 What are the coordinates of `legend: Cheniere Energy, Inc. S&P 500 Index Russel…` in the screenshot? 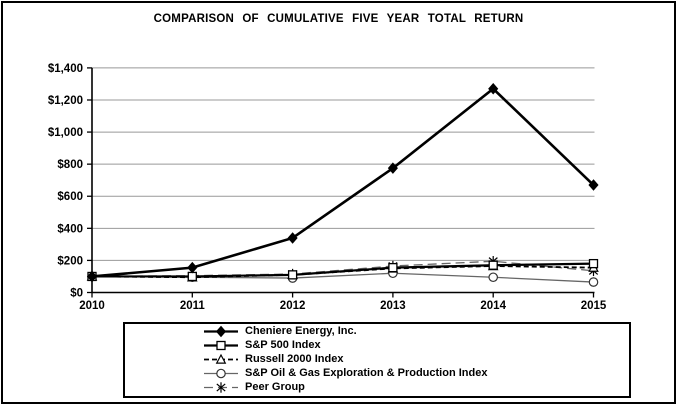 It's located at (377, 360).